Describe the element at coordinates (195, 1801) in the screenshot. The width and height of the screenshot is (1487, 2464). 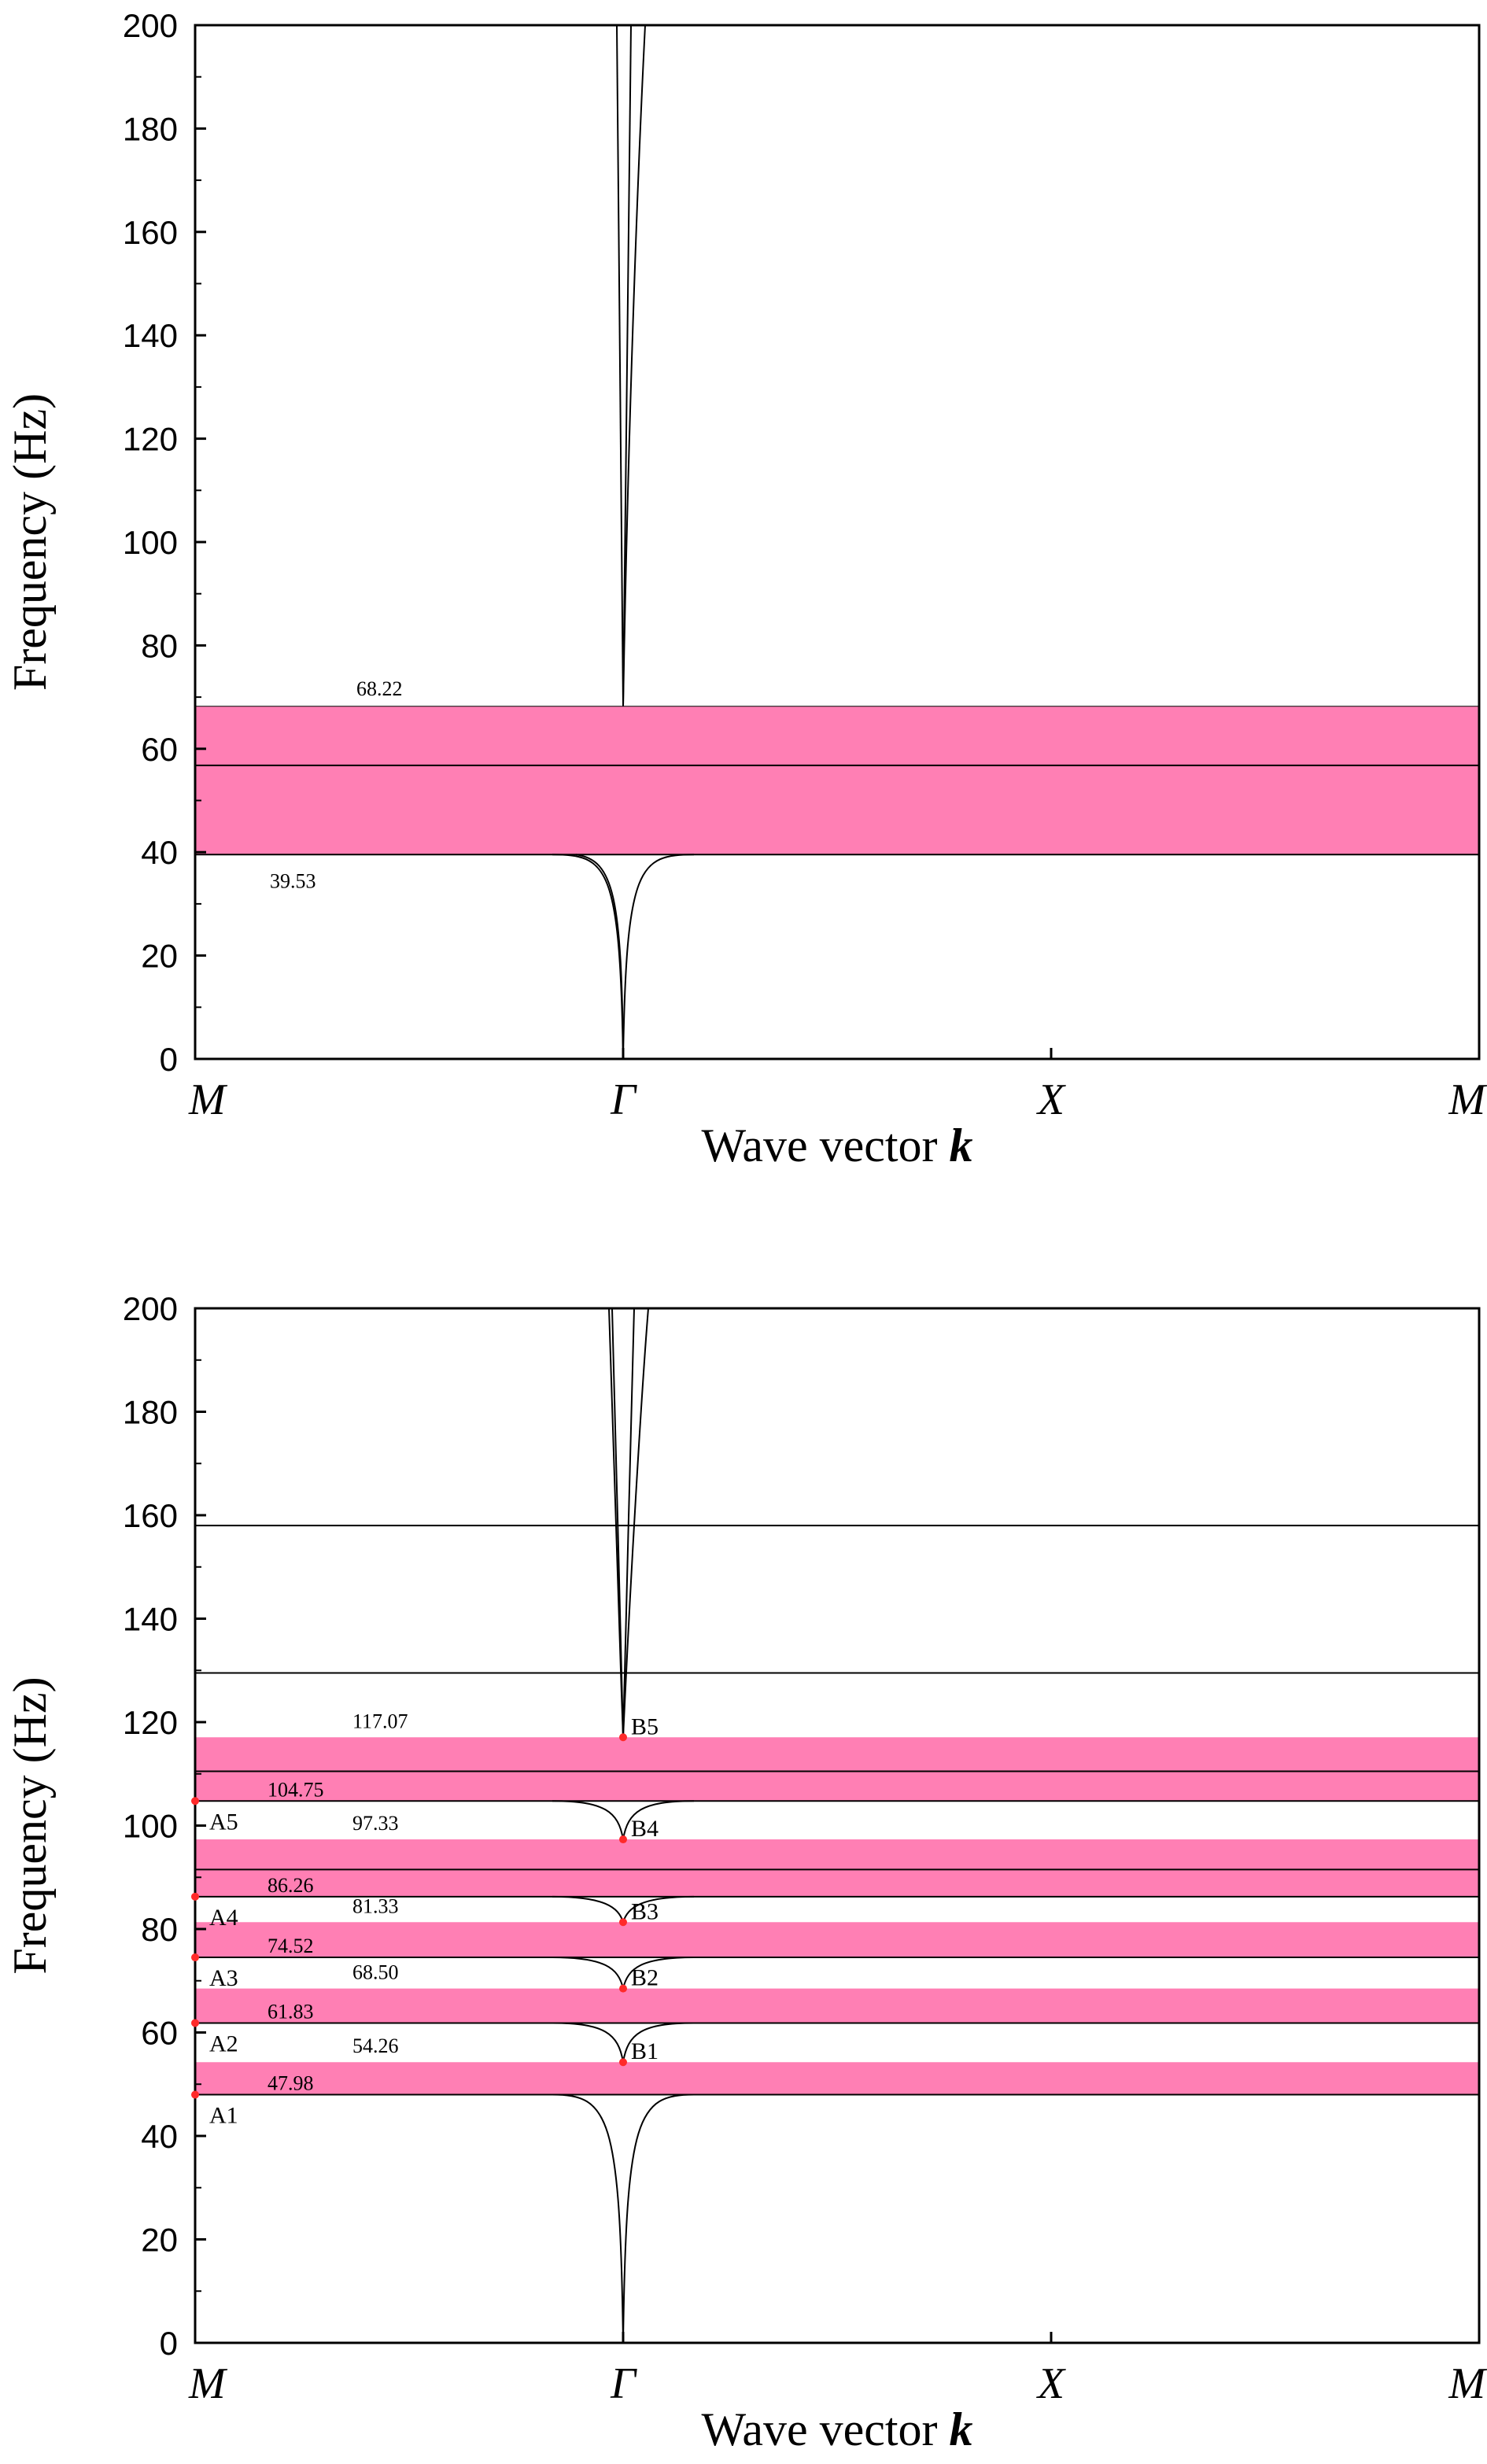
I see `edge-point-A5` at that location.